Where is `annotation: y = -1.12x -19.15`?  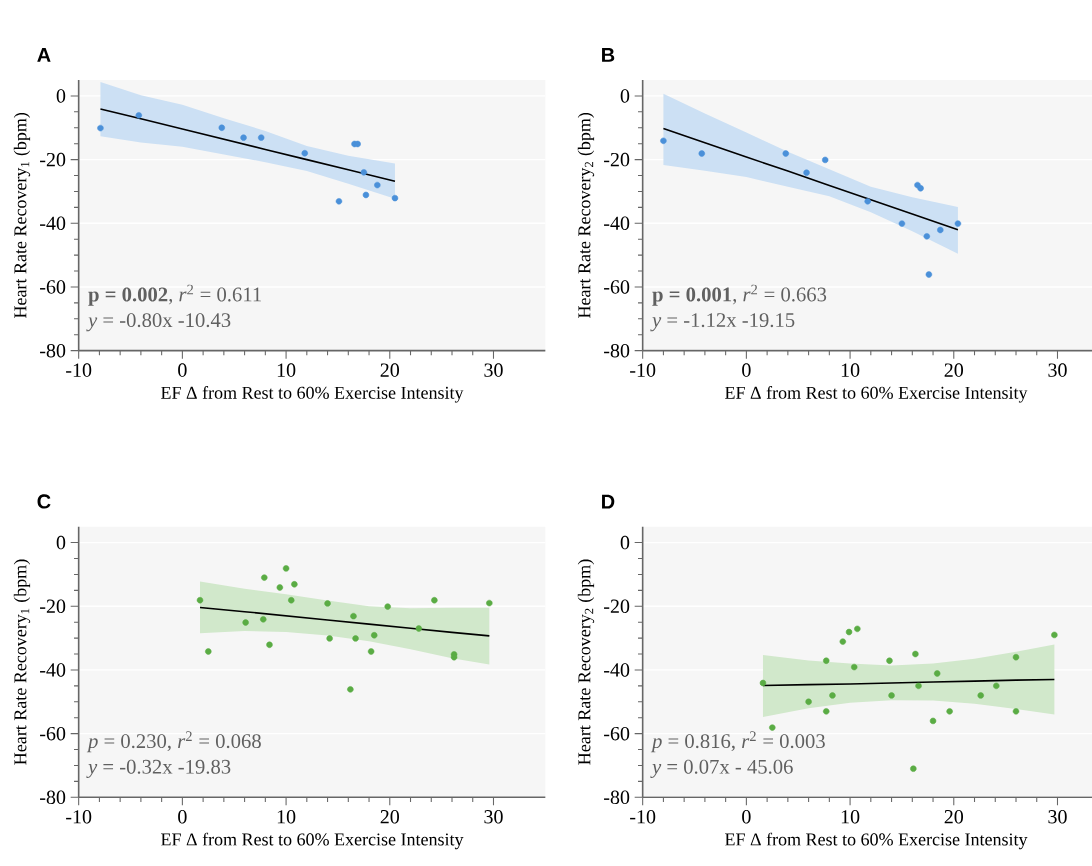 annotation: y = -1.12x -19.15 is located at coordinates (722, 322).